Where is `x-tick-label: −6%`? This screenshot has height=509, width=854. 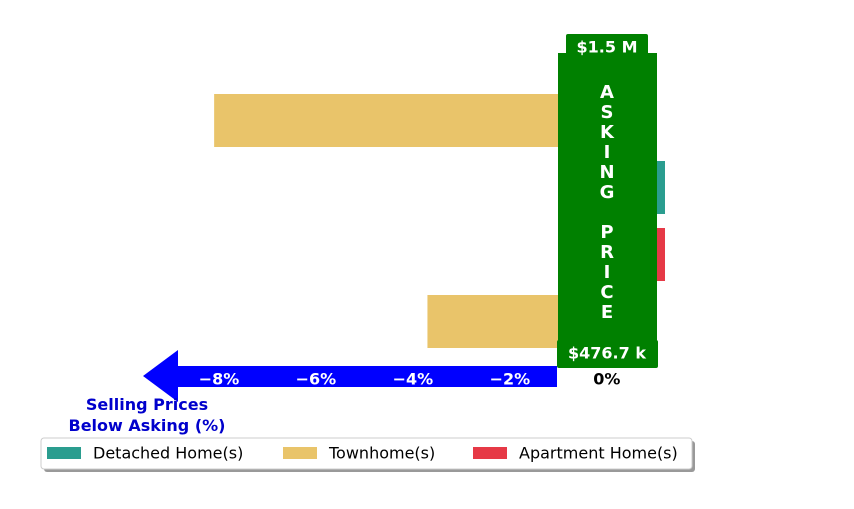 x-tick-label: −6% is located at coordinates (316, 379).